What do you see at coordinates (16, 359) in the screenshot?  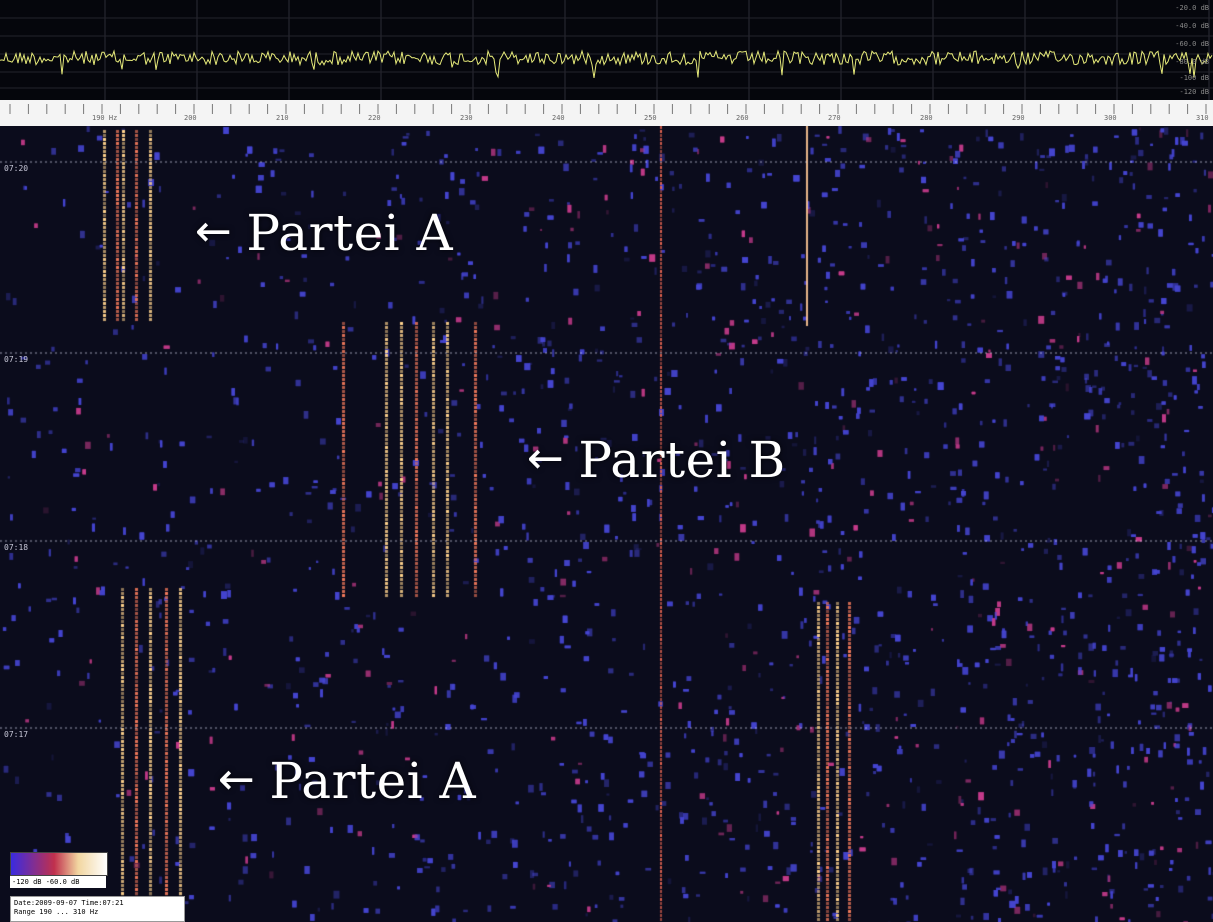 I see `time-label: 07:19` at bounding box center [16, 359].